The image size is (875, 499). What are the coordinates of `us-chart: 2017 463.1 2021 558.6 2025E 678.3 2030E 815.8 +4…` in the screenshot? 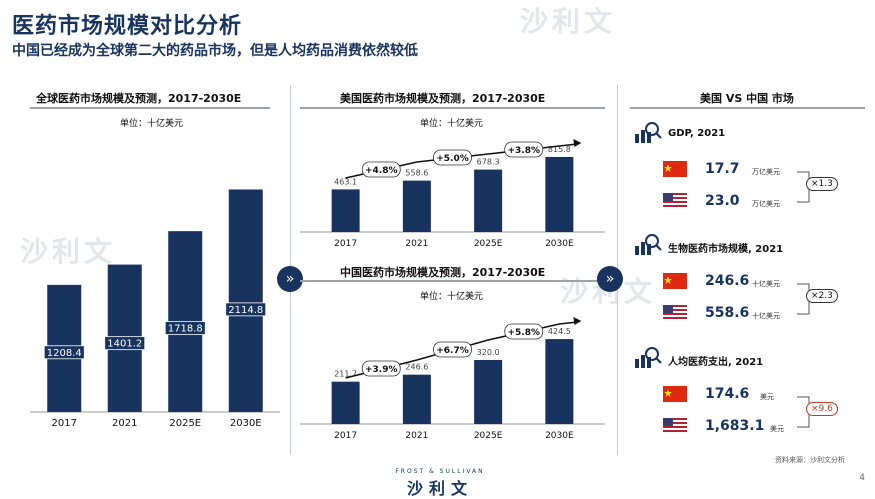 It's located at (452, 194).